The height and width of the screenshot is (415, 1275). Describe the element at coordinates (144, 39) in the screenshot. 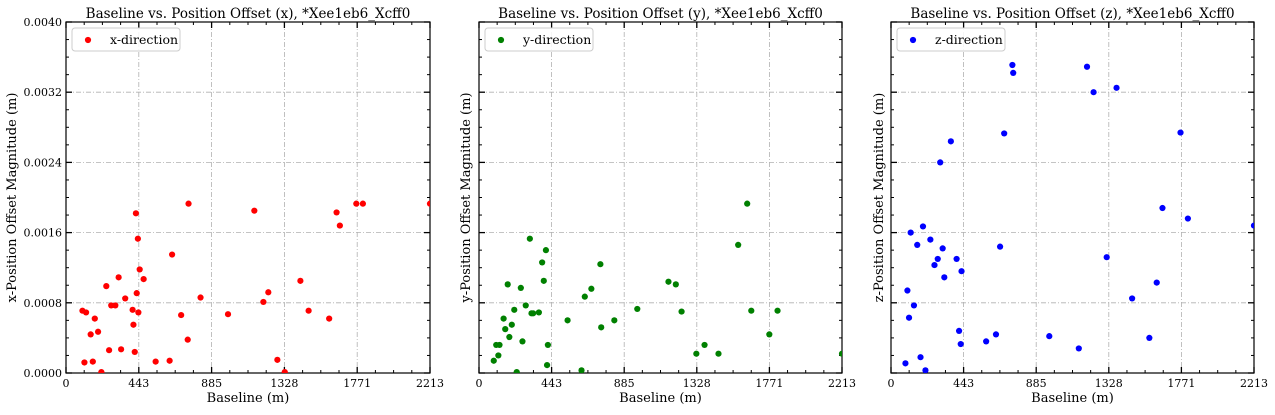

I see `legend-label: x-direction` at that location.